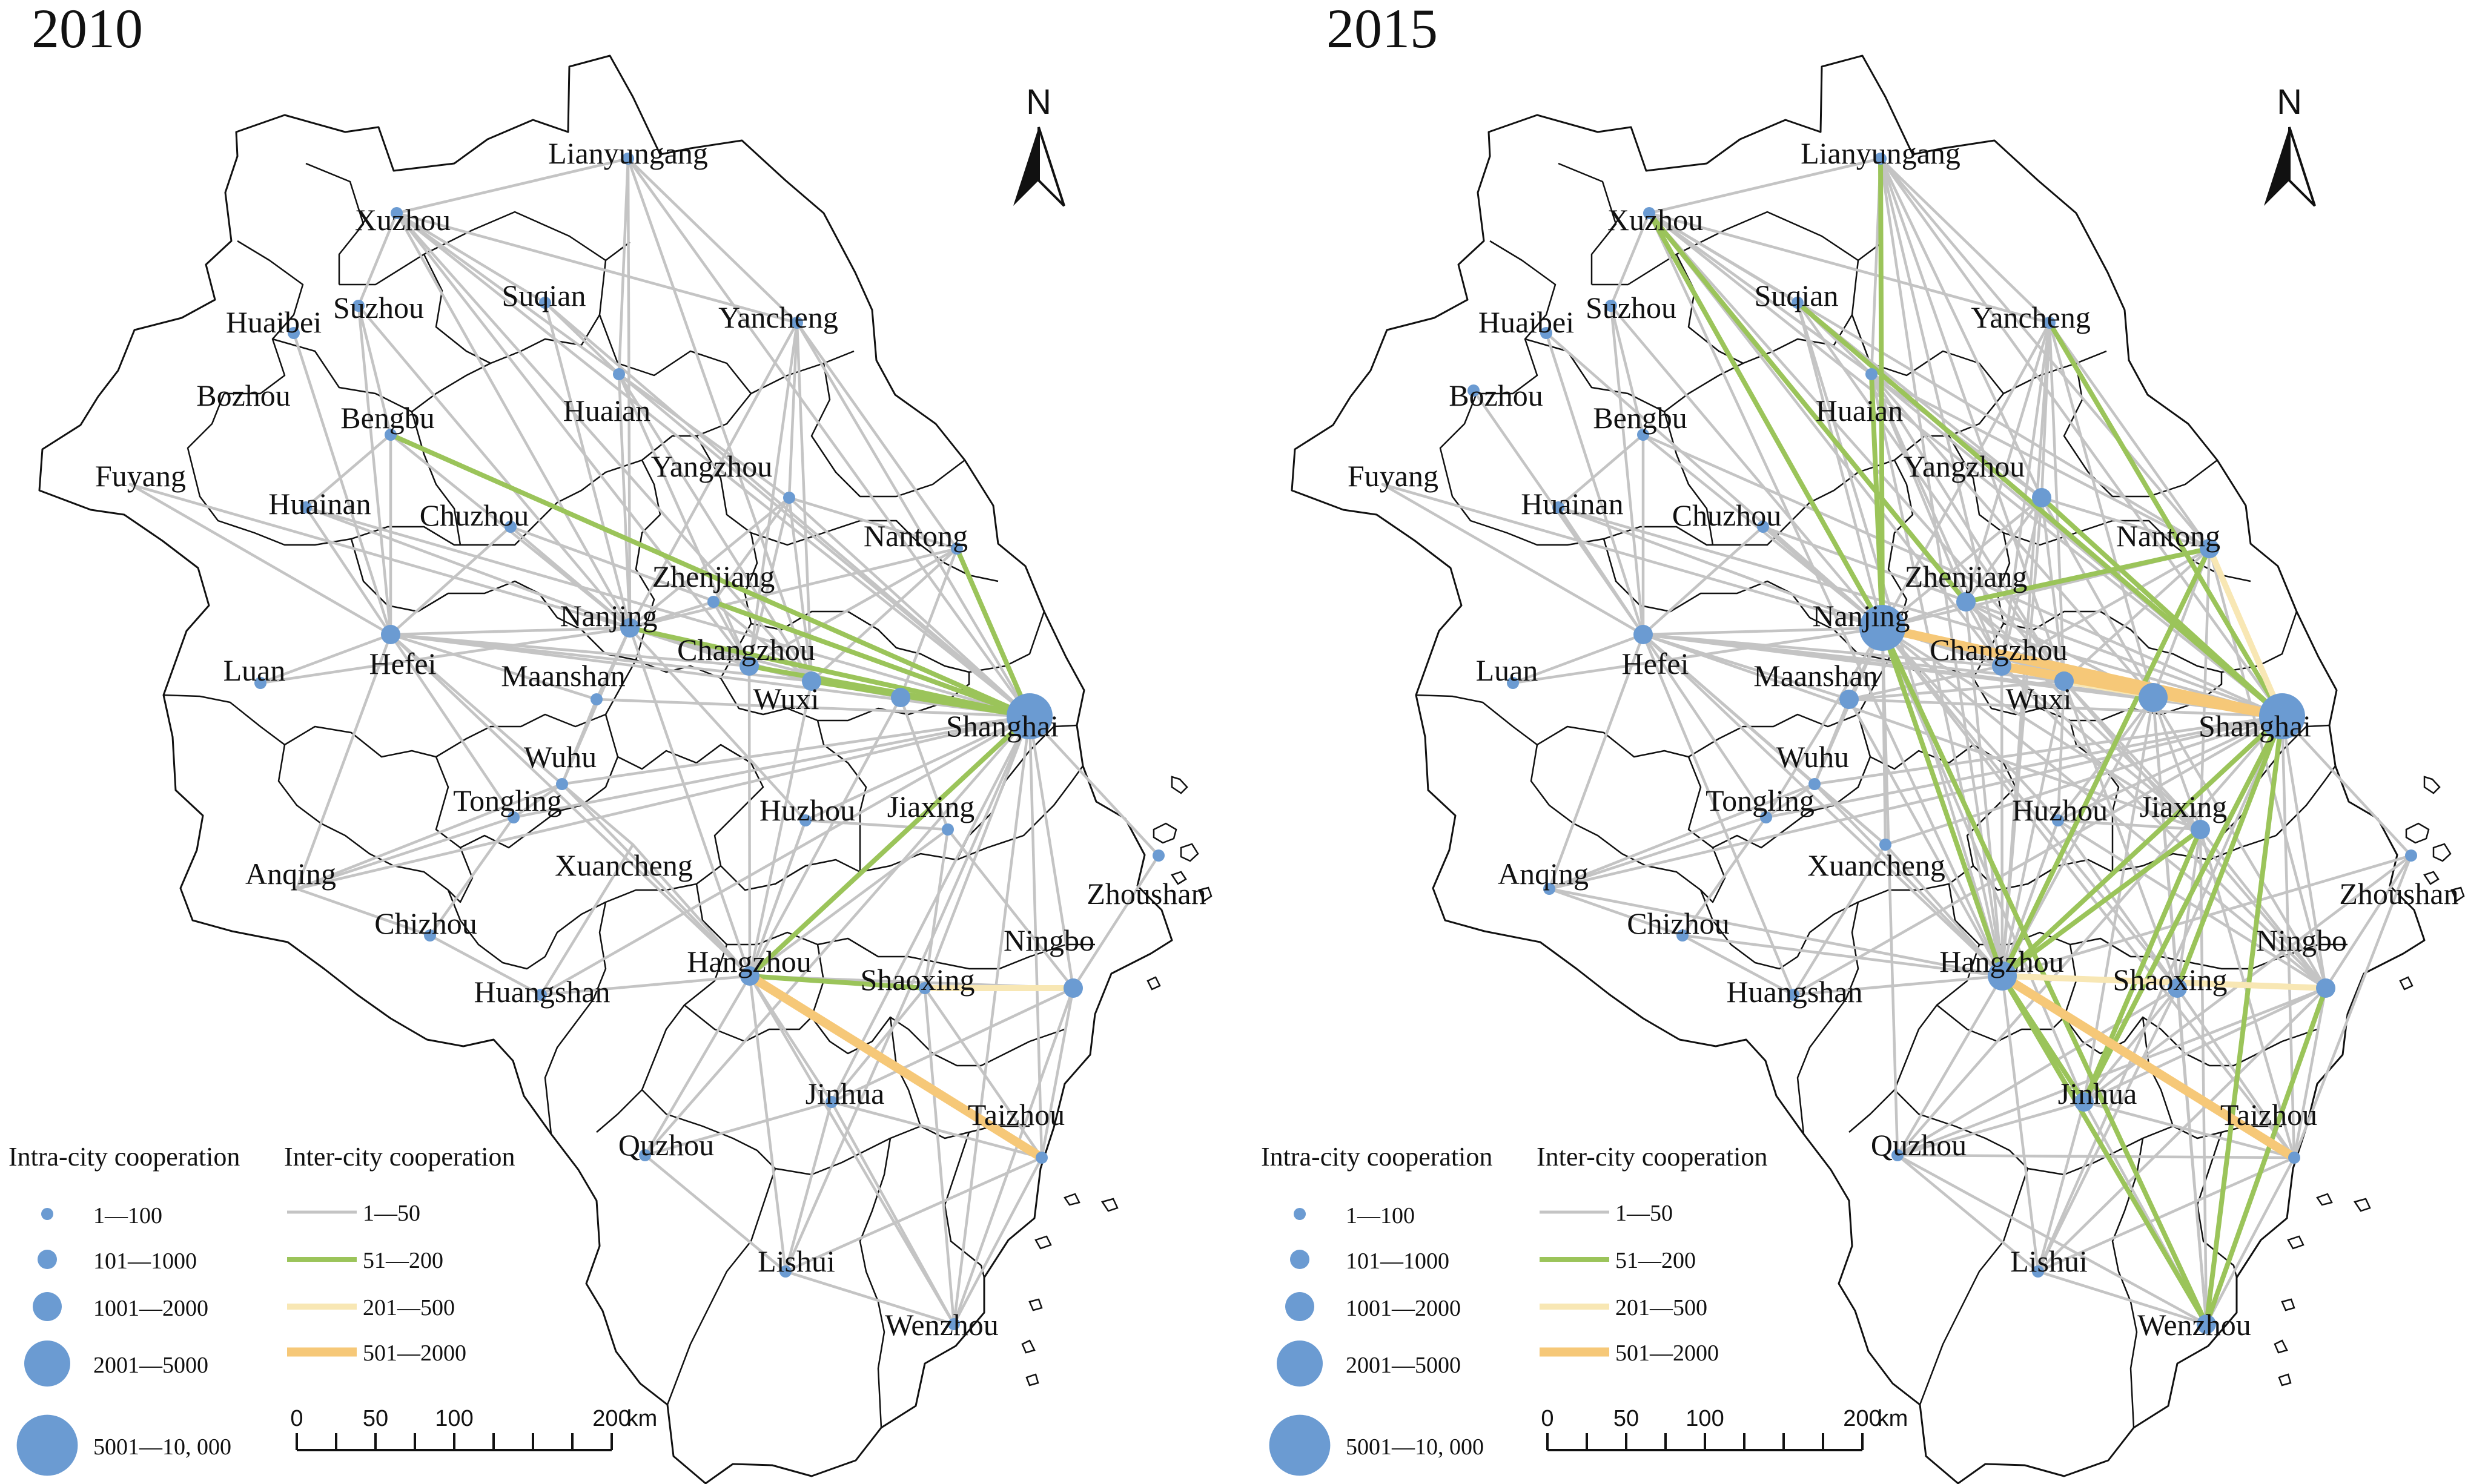 This screenshot has width=2465, height=1484. Describe the element at coordinates (786, 1271) in the screenshot. I see `city-node-lishui` at that location.